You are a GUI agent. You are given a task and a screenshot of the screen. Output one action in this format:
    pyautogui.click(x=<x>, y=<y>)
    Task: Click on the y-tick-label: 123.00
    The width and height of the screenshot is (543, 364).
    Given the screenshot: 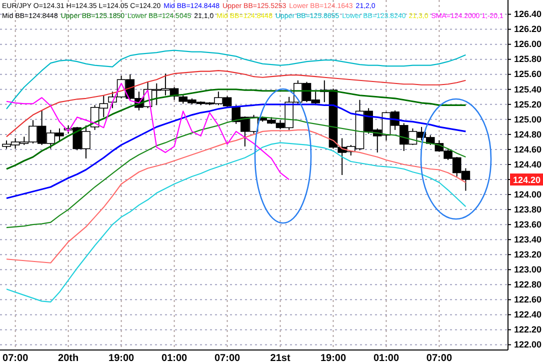 What is the action you would take?
    pyautogui.click(x=528, y=269)
    